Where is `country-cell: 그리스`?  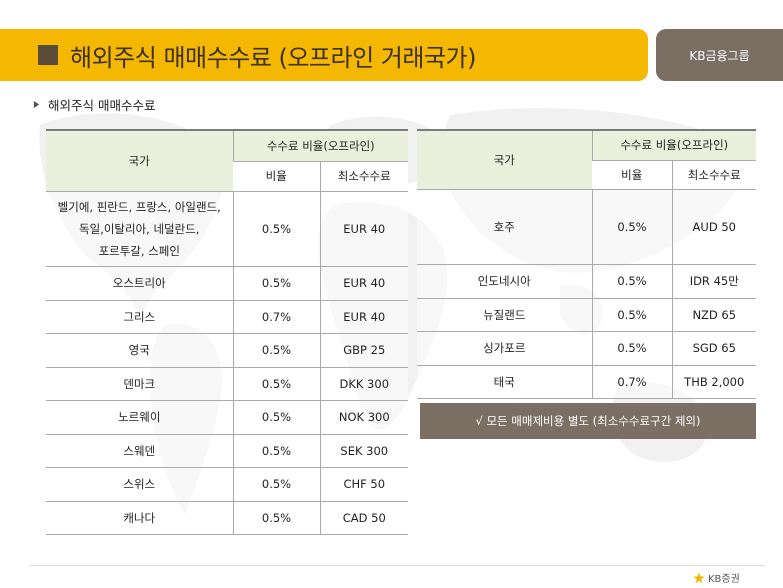
country-cell: 그리스 is located at coordinates (139, 317).